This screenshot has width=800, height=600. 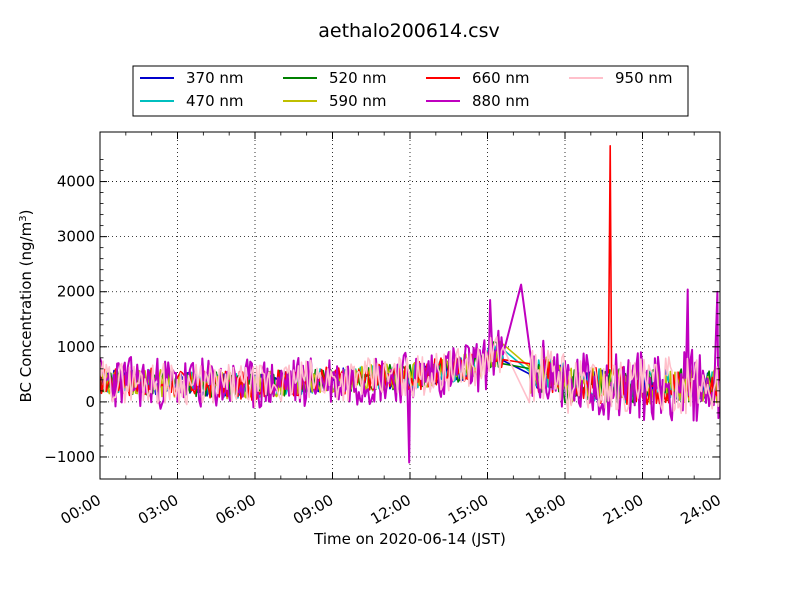 What do you see at coordinates (468, 509) in the screenshot?
I see `x-tick-label: 15:00` at bounding box center [468, 509].